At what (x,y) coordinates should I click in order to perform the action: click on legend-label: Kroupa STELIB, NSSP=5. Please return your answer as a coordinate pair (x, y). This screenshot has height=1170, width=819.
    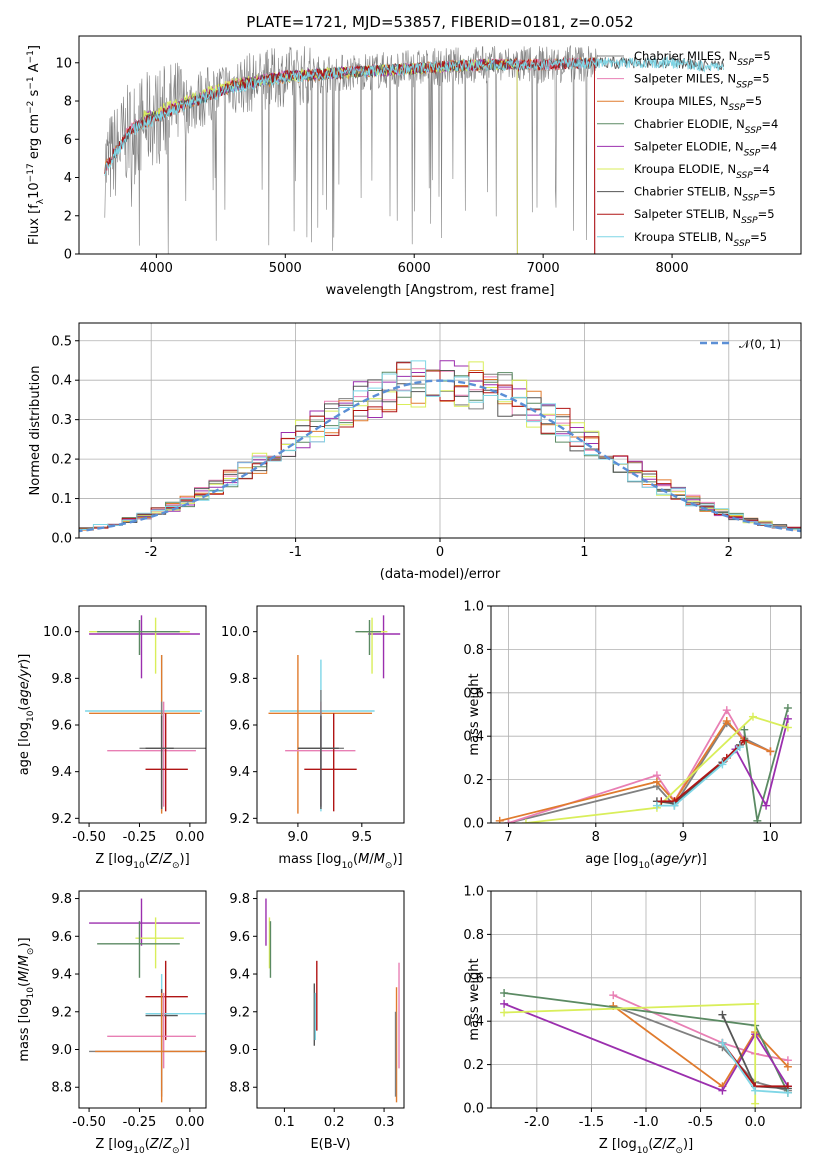
    Looking at the image, I should click on (700, 239).